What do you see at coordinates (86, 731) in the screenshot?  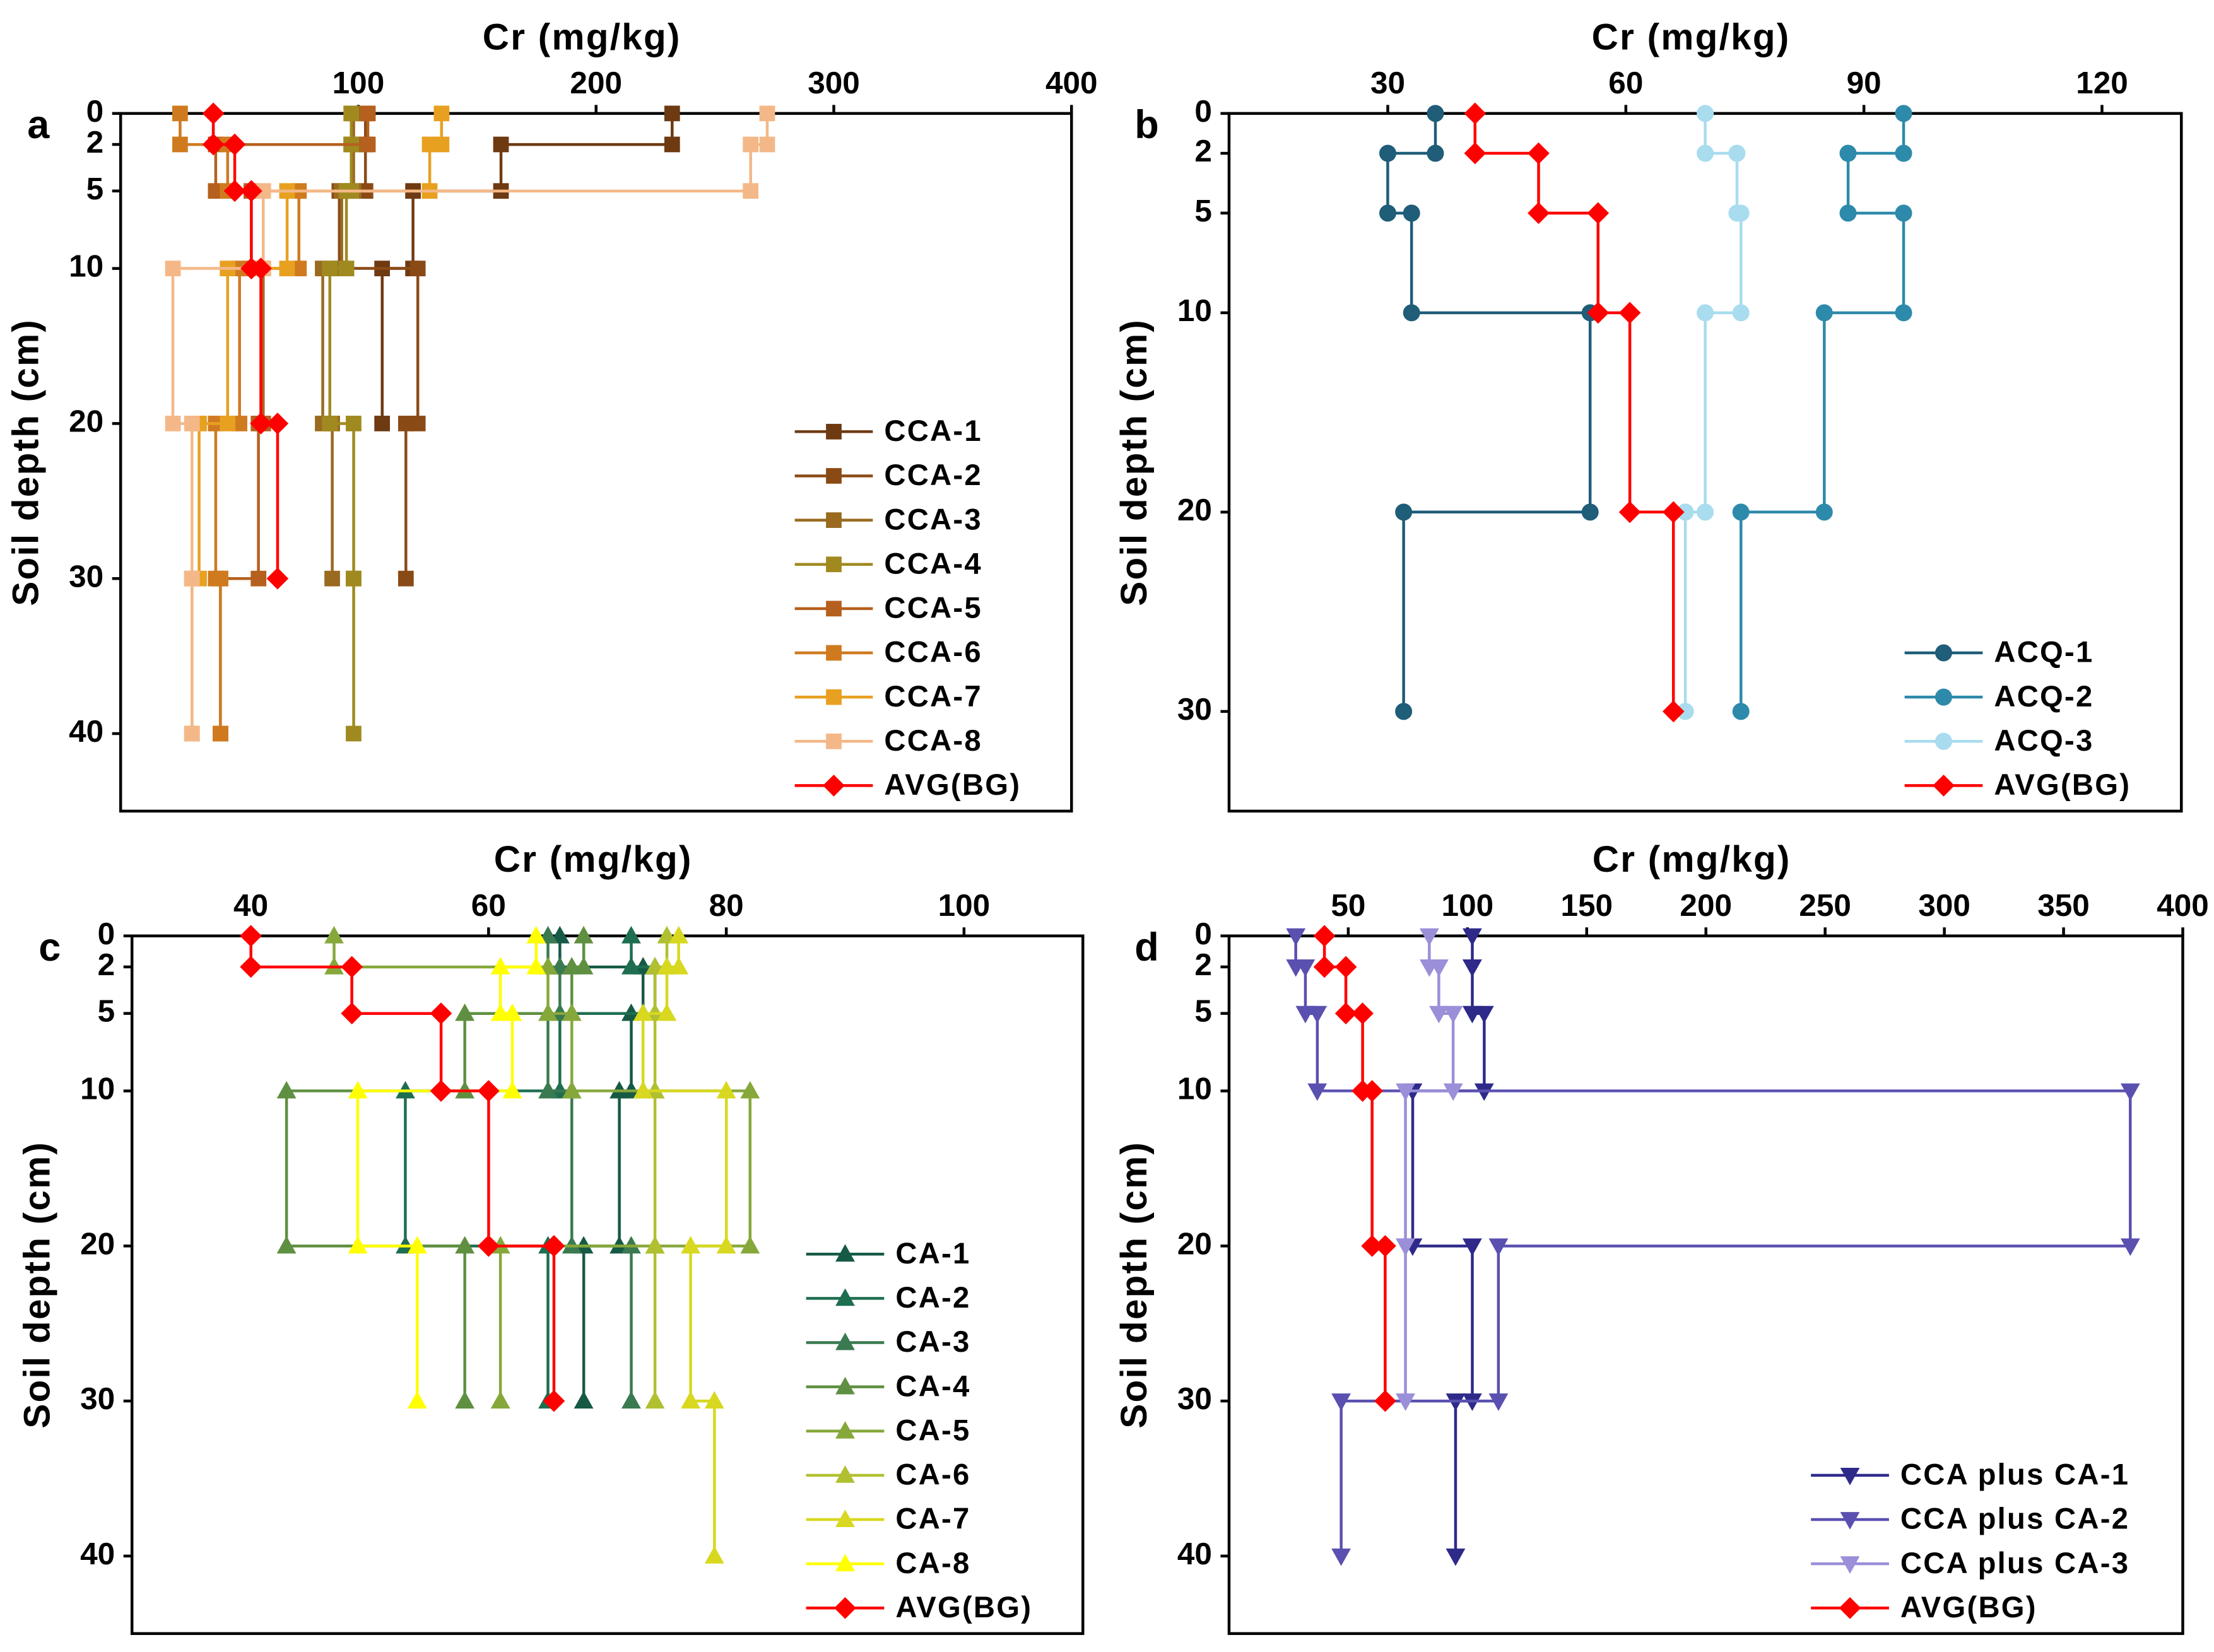 I see `y-tick-label: 40` at bounding box center [86, 731].